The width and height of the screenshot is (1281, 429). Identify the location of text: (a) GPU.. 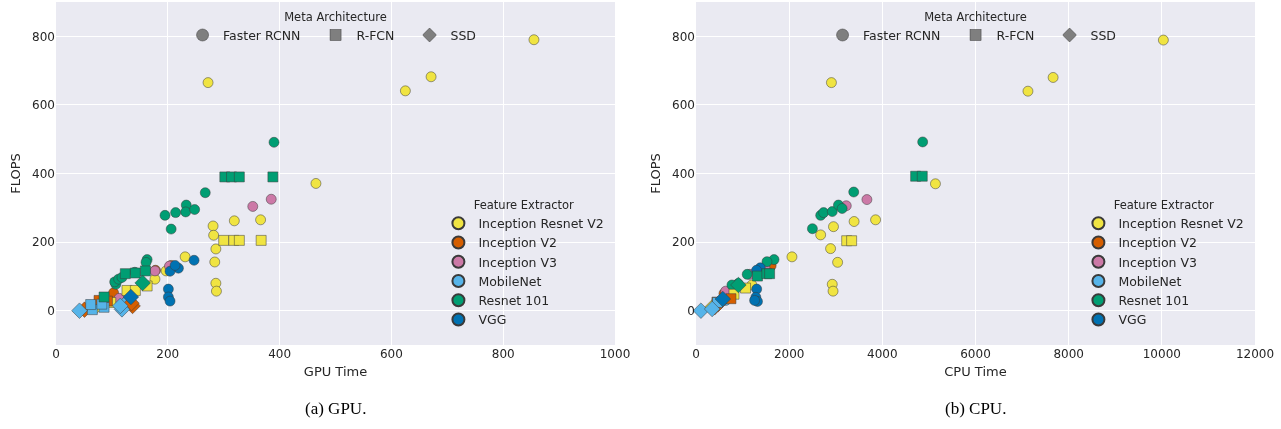
(336, 408).